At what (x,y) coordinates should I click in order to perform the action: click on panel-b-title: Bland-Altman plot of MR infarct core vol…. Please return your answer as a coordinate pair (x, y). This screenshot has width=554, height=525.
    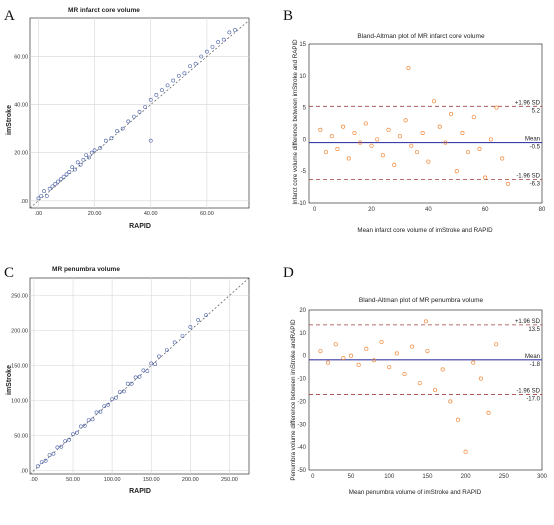
    Looking at the image, I should click on (421, 36).